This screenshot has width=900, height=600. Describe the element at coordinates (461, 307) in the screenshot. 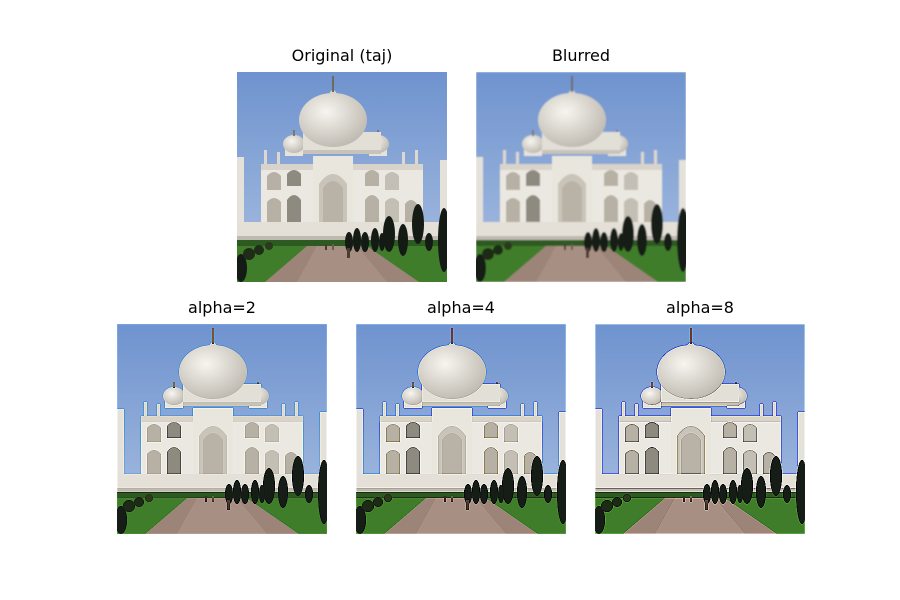

I see `panel-title: alpha=4` at that location.